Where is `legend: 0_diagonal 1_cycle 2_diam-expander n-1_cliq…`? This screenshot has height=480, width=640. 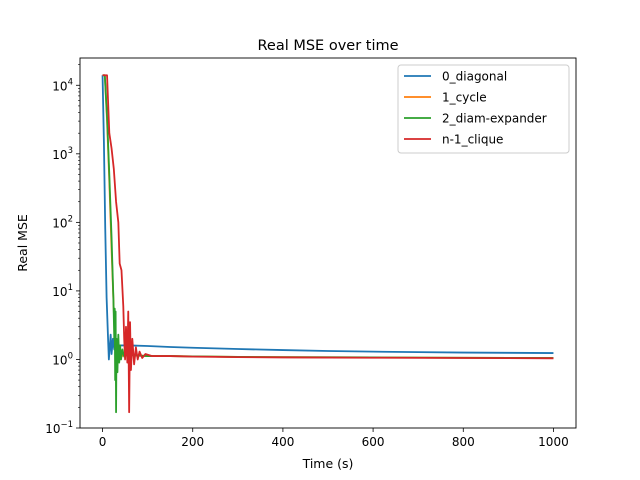 legend: 0_diagonal 1_cycle 2_diam-expander n-1_cliq… is located at coordinates (483, 109).